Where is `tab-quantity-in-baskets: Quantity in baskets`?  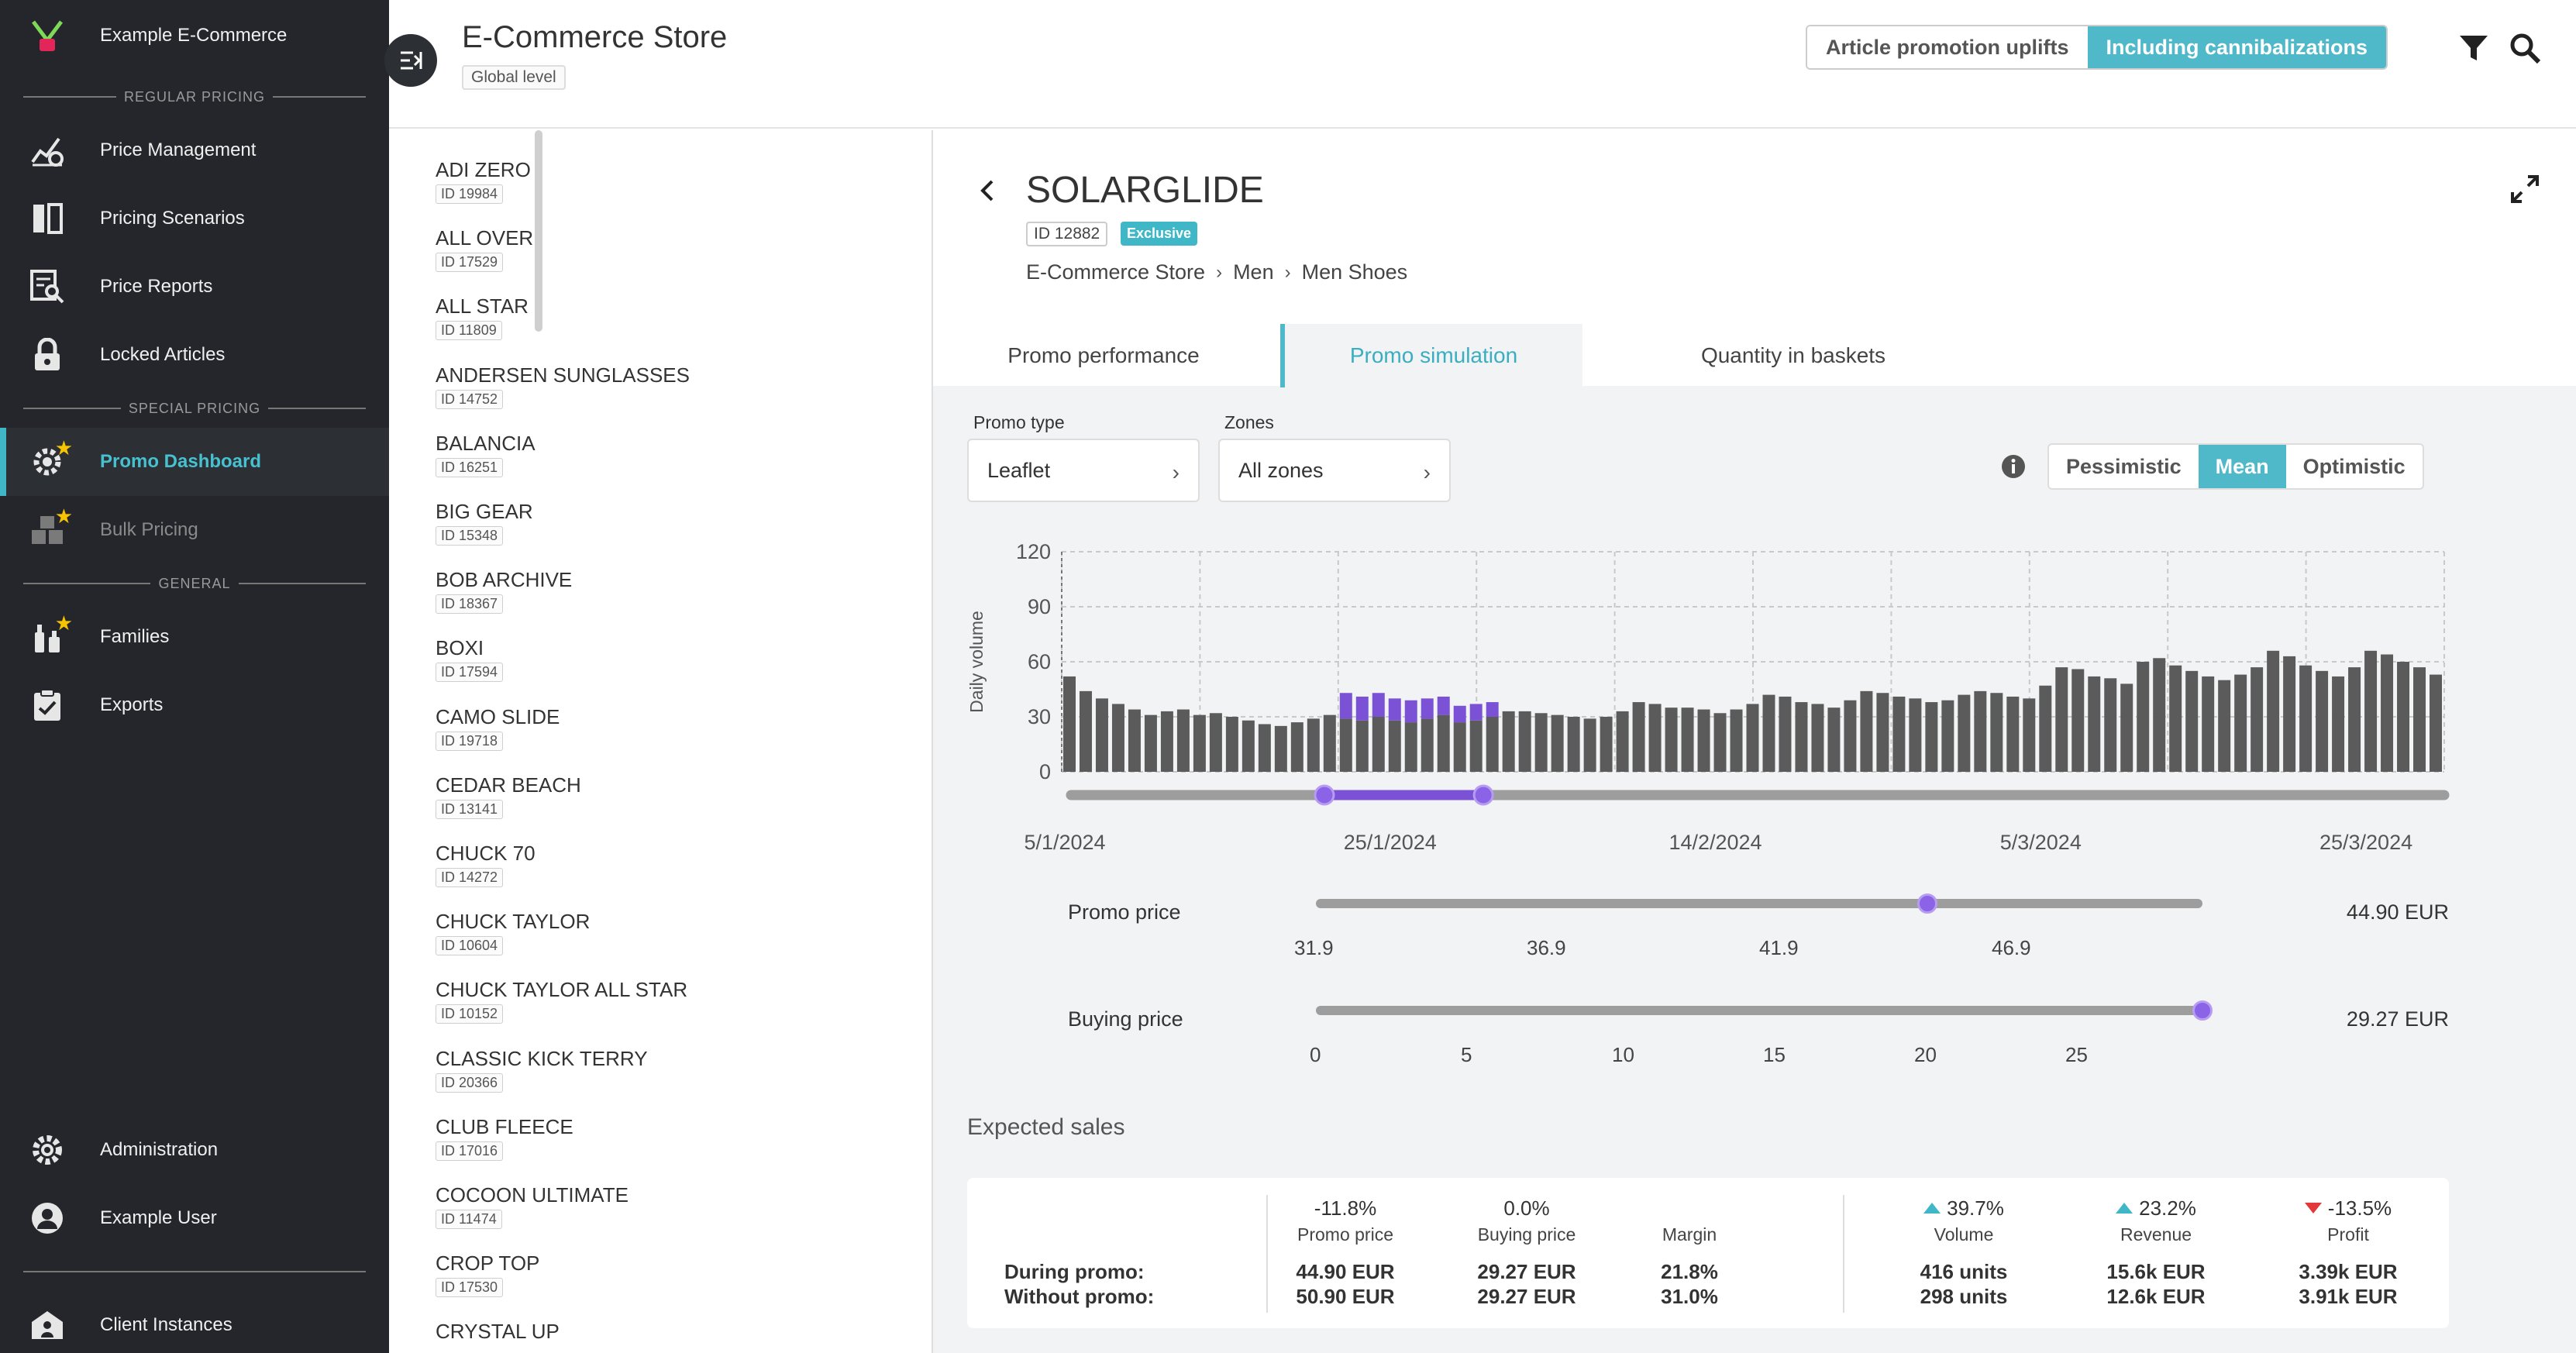 tab-quantity-in-baskets: Quantity in baskets is located at coordinates (1793, 355).